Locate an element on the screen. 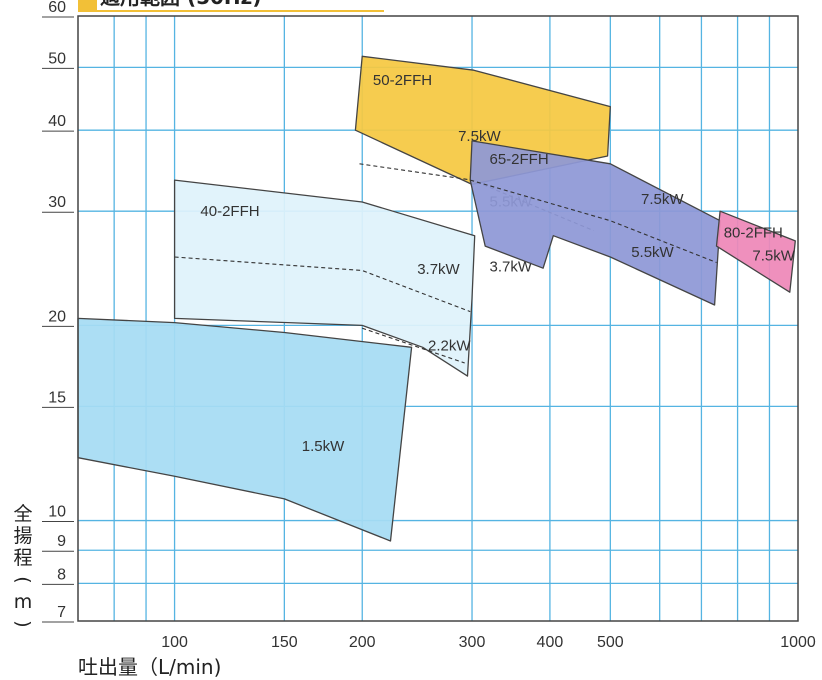 The image size is (822, 680). y-tick-labels: 7 8 9 10 15 20 30 40 50 60 is located at coordinates (58, 311).